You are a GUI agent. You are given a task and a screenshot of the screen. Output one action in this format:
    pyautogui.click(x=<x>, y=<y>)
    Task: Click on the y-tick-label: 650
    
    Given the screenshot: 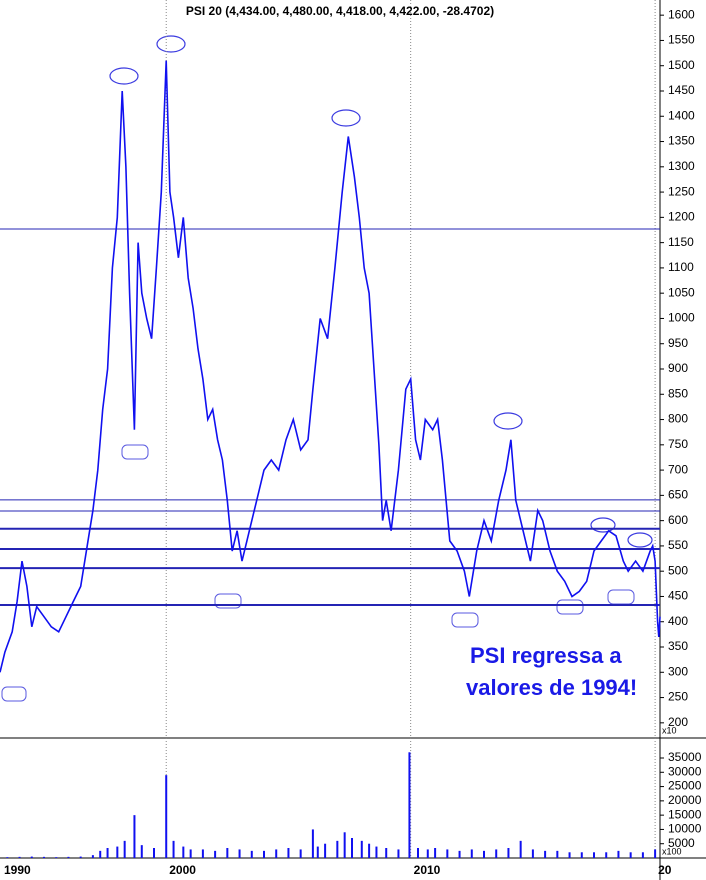 What is the action you would take?
    pyautogui.click(x=678, y=495)
    